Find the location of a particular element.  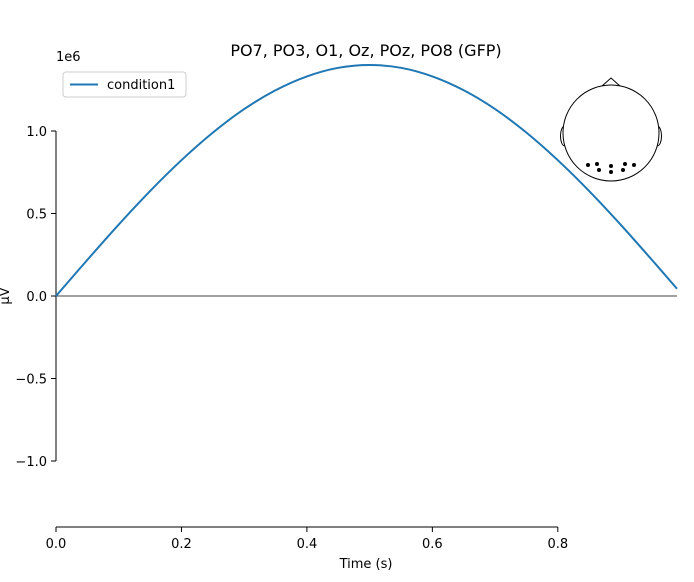

x-tick-label: 0.0 is located at coordinates (56, 544).